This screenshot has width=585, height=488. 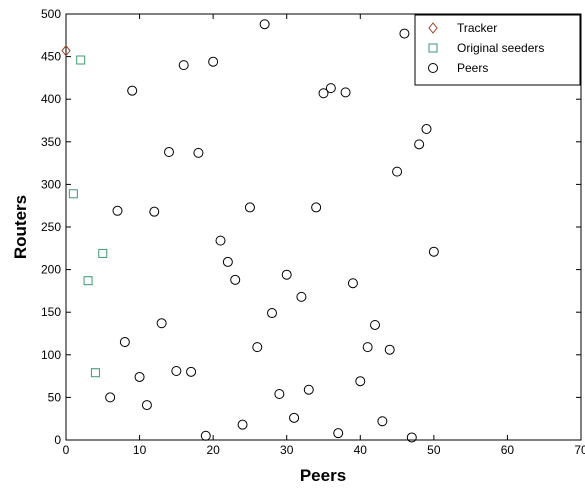 I want to click on legend-label: Peers, so click(x=472, y=68).